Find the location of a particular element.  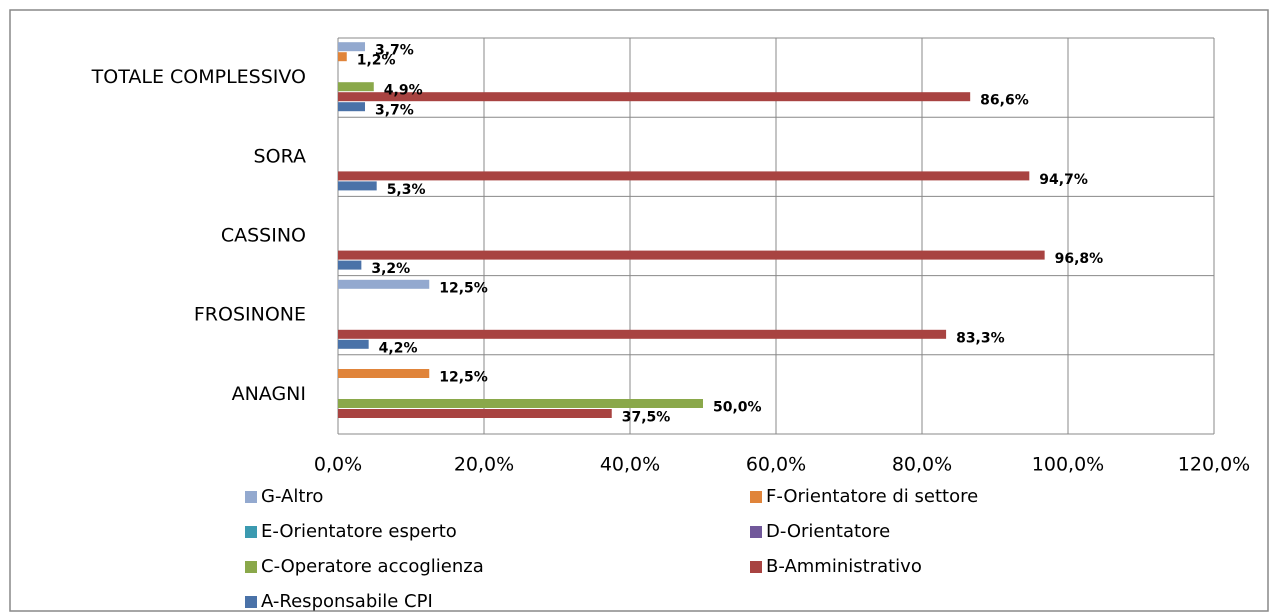

x-tick-label: 0,0% is located at coordinates (338, 465).